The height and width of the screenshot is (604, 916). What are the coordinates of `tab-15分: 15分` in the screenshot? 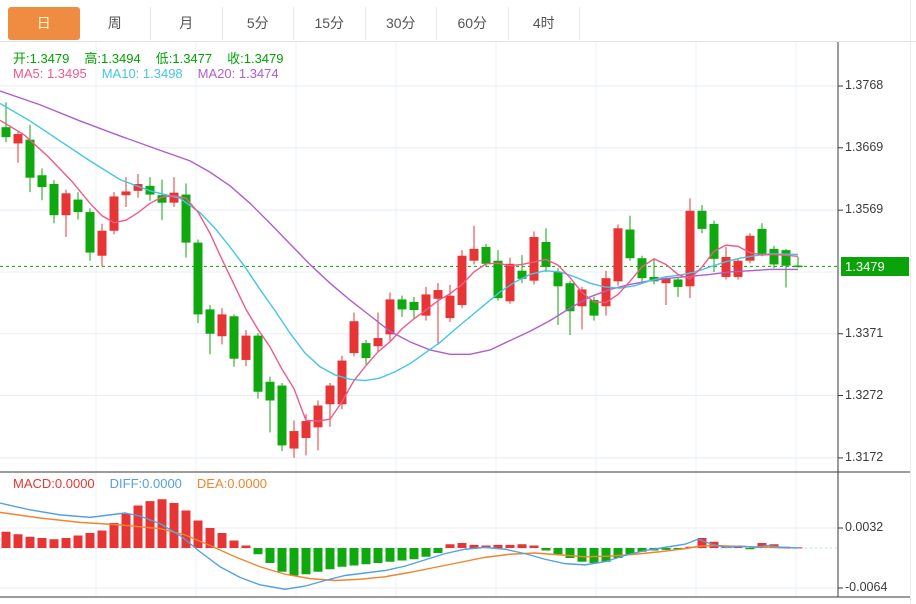 It's located at (330, 23).